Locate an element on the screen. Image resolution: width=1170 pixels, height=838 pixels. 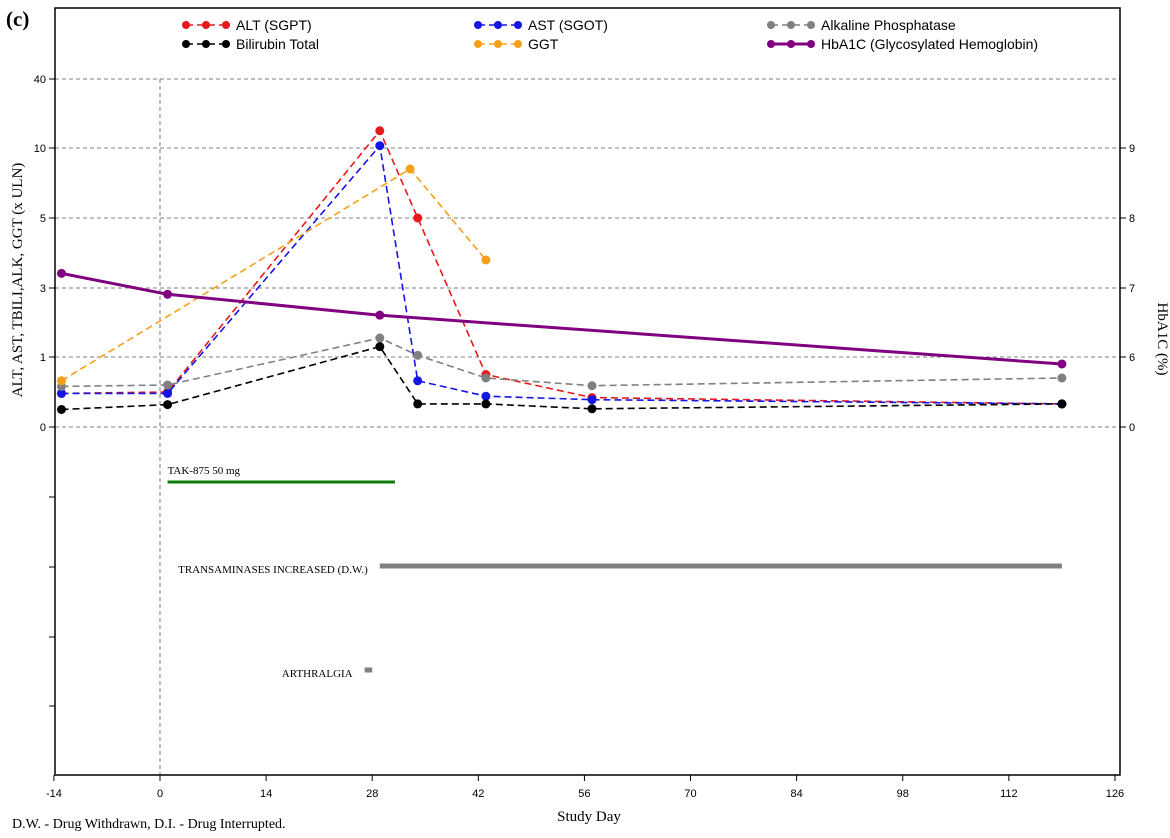
x-tick-label: 98 is located at coordinates (903, 794).